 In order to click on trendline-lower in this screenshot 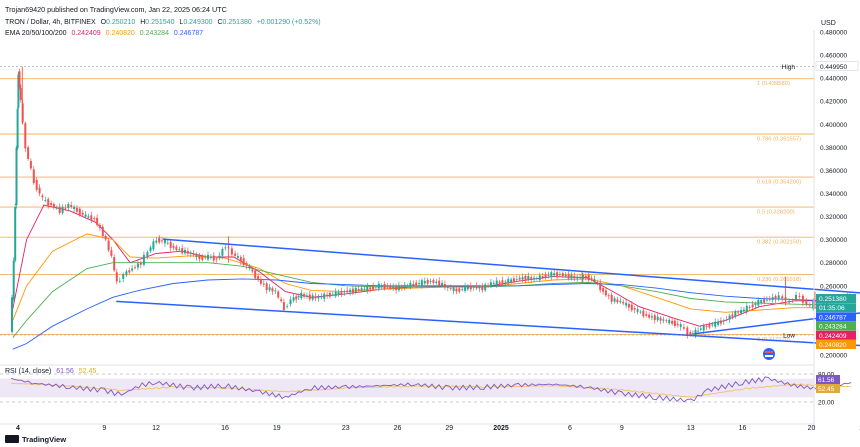, I will do `click(488, 323)`.